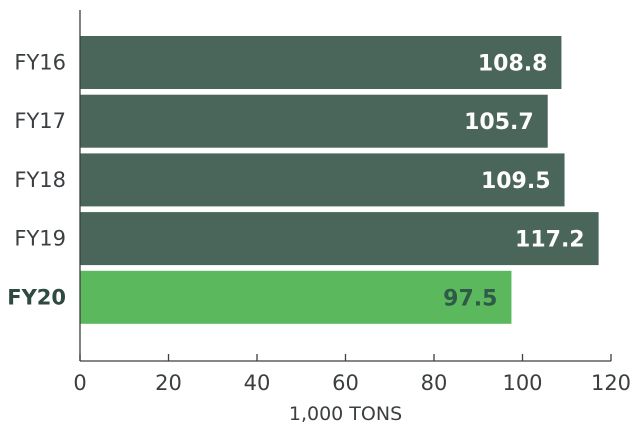  What do you see at coordinates (40, 180) in the screenshot?
I see `category-label-fy18: FY18` at bounding box center [40, 180].